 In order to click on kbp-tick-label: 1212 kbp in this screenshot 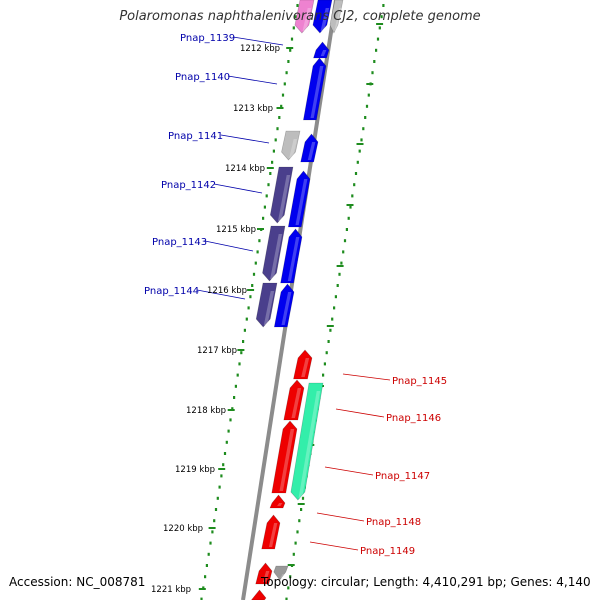, I will do `click(260, 49)`.